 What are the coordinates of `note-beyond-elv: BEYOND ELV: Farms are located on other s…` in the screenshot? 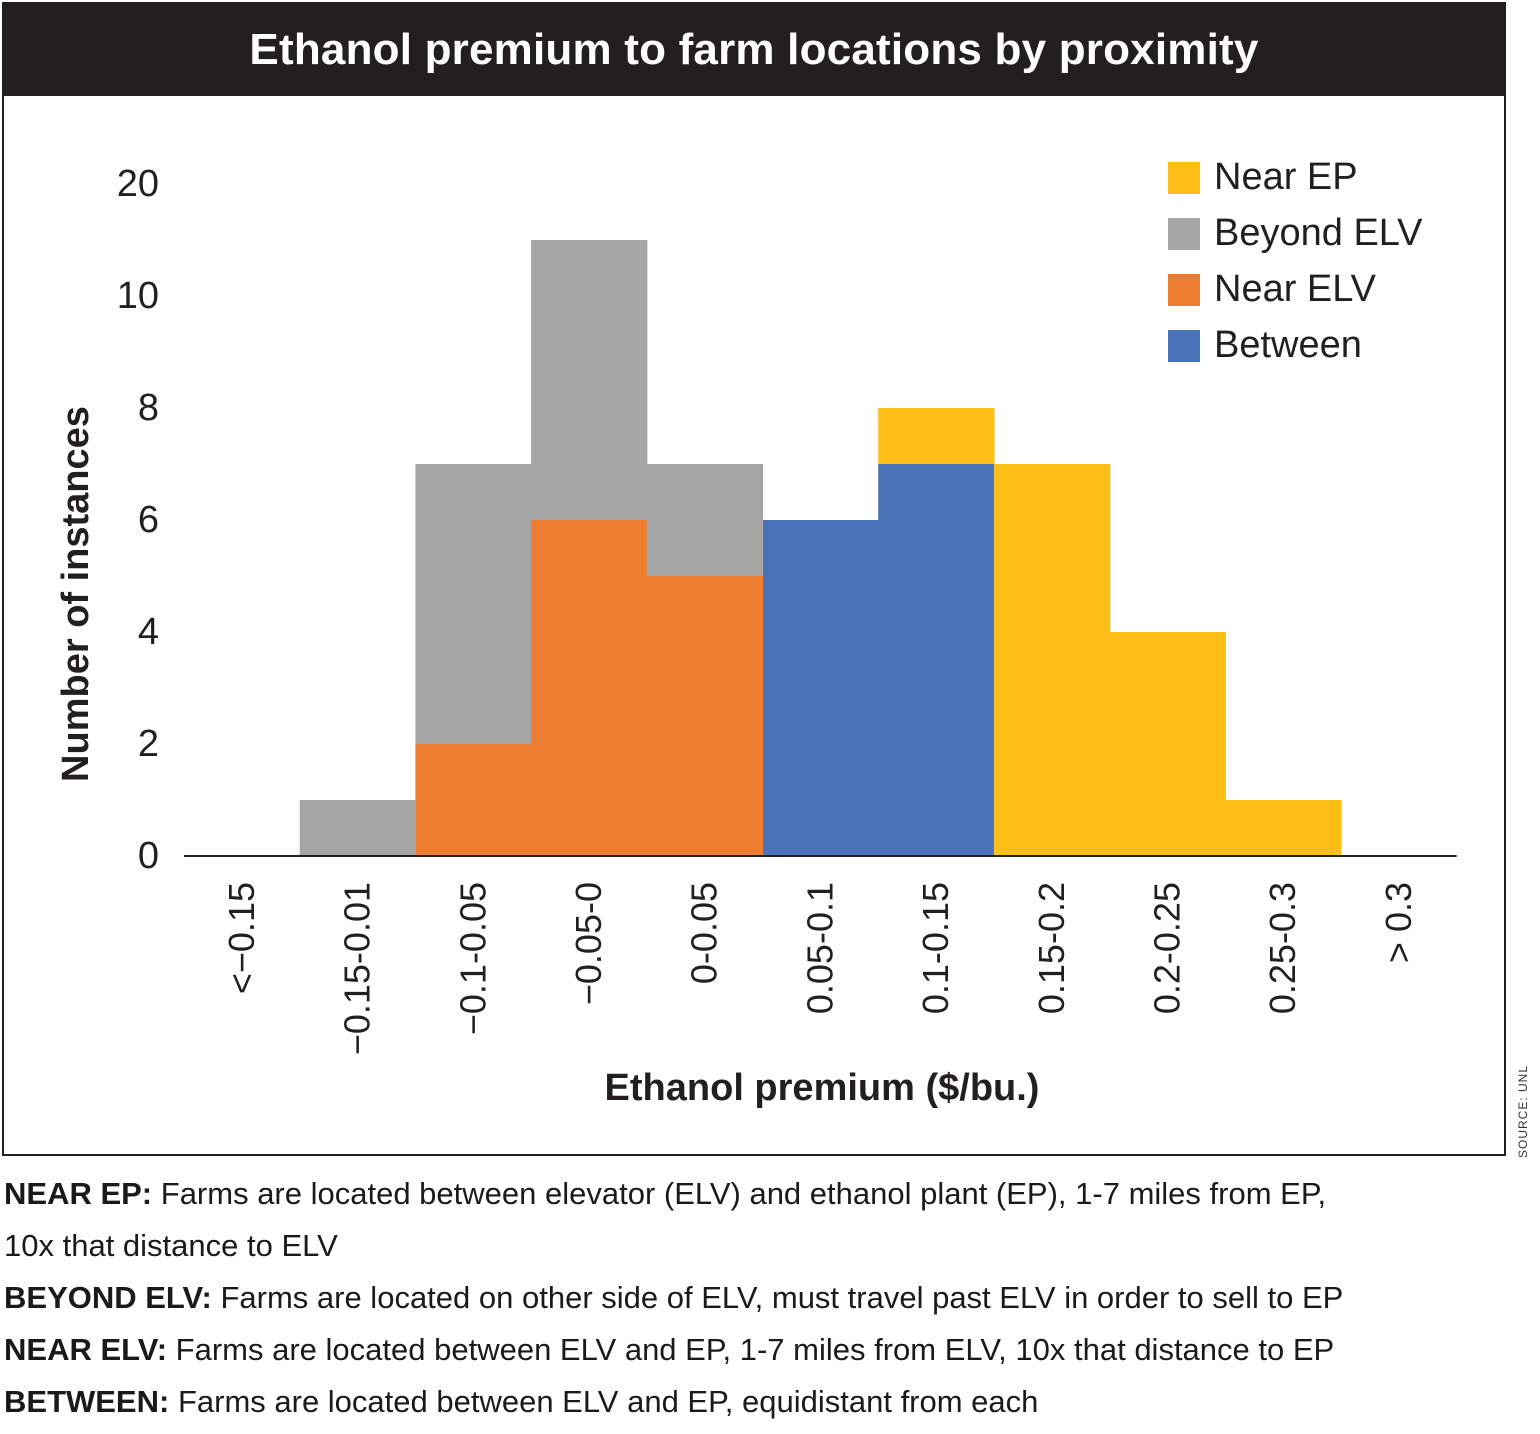 It's located at (674, 1297).